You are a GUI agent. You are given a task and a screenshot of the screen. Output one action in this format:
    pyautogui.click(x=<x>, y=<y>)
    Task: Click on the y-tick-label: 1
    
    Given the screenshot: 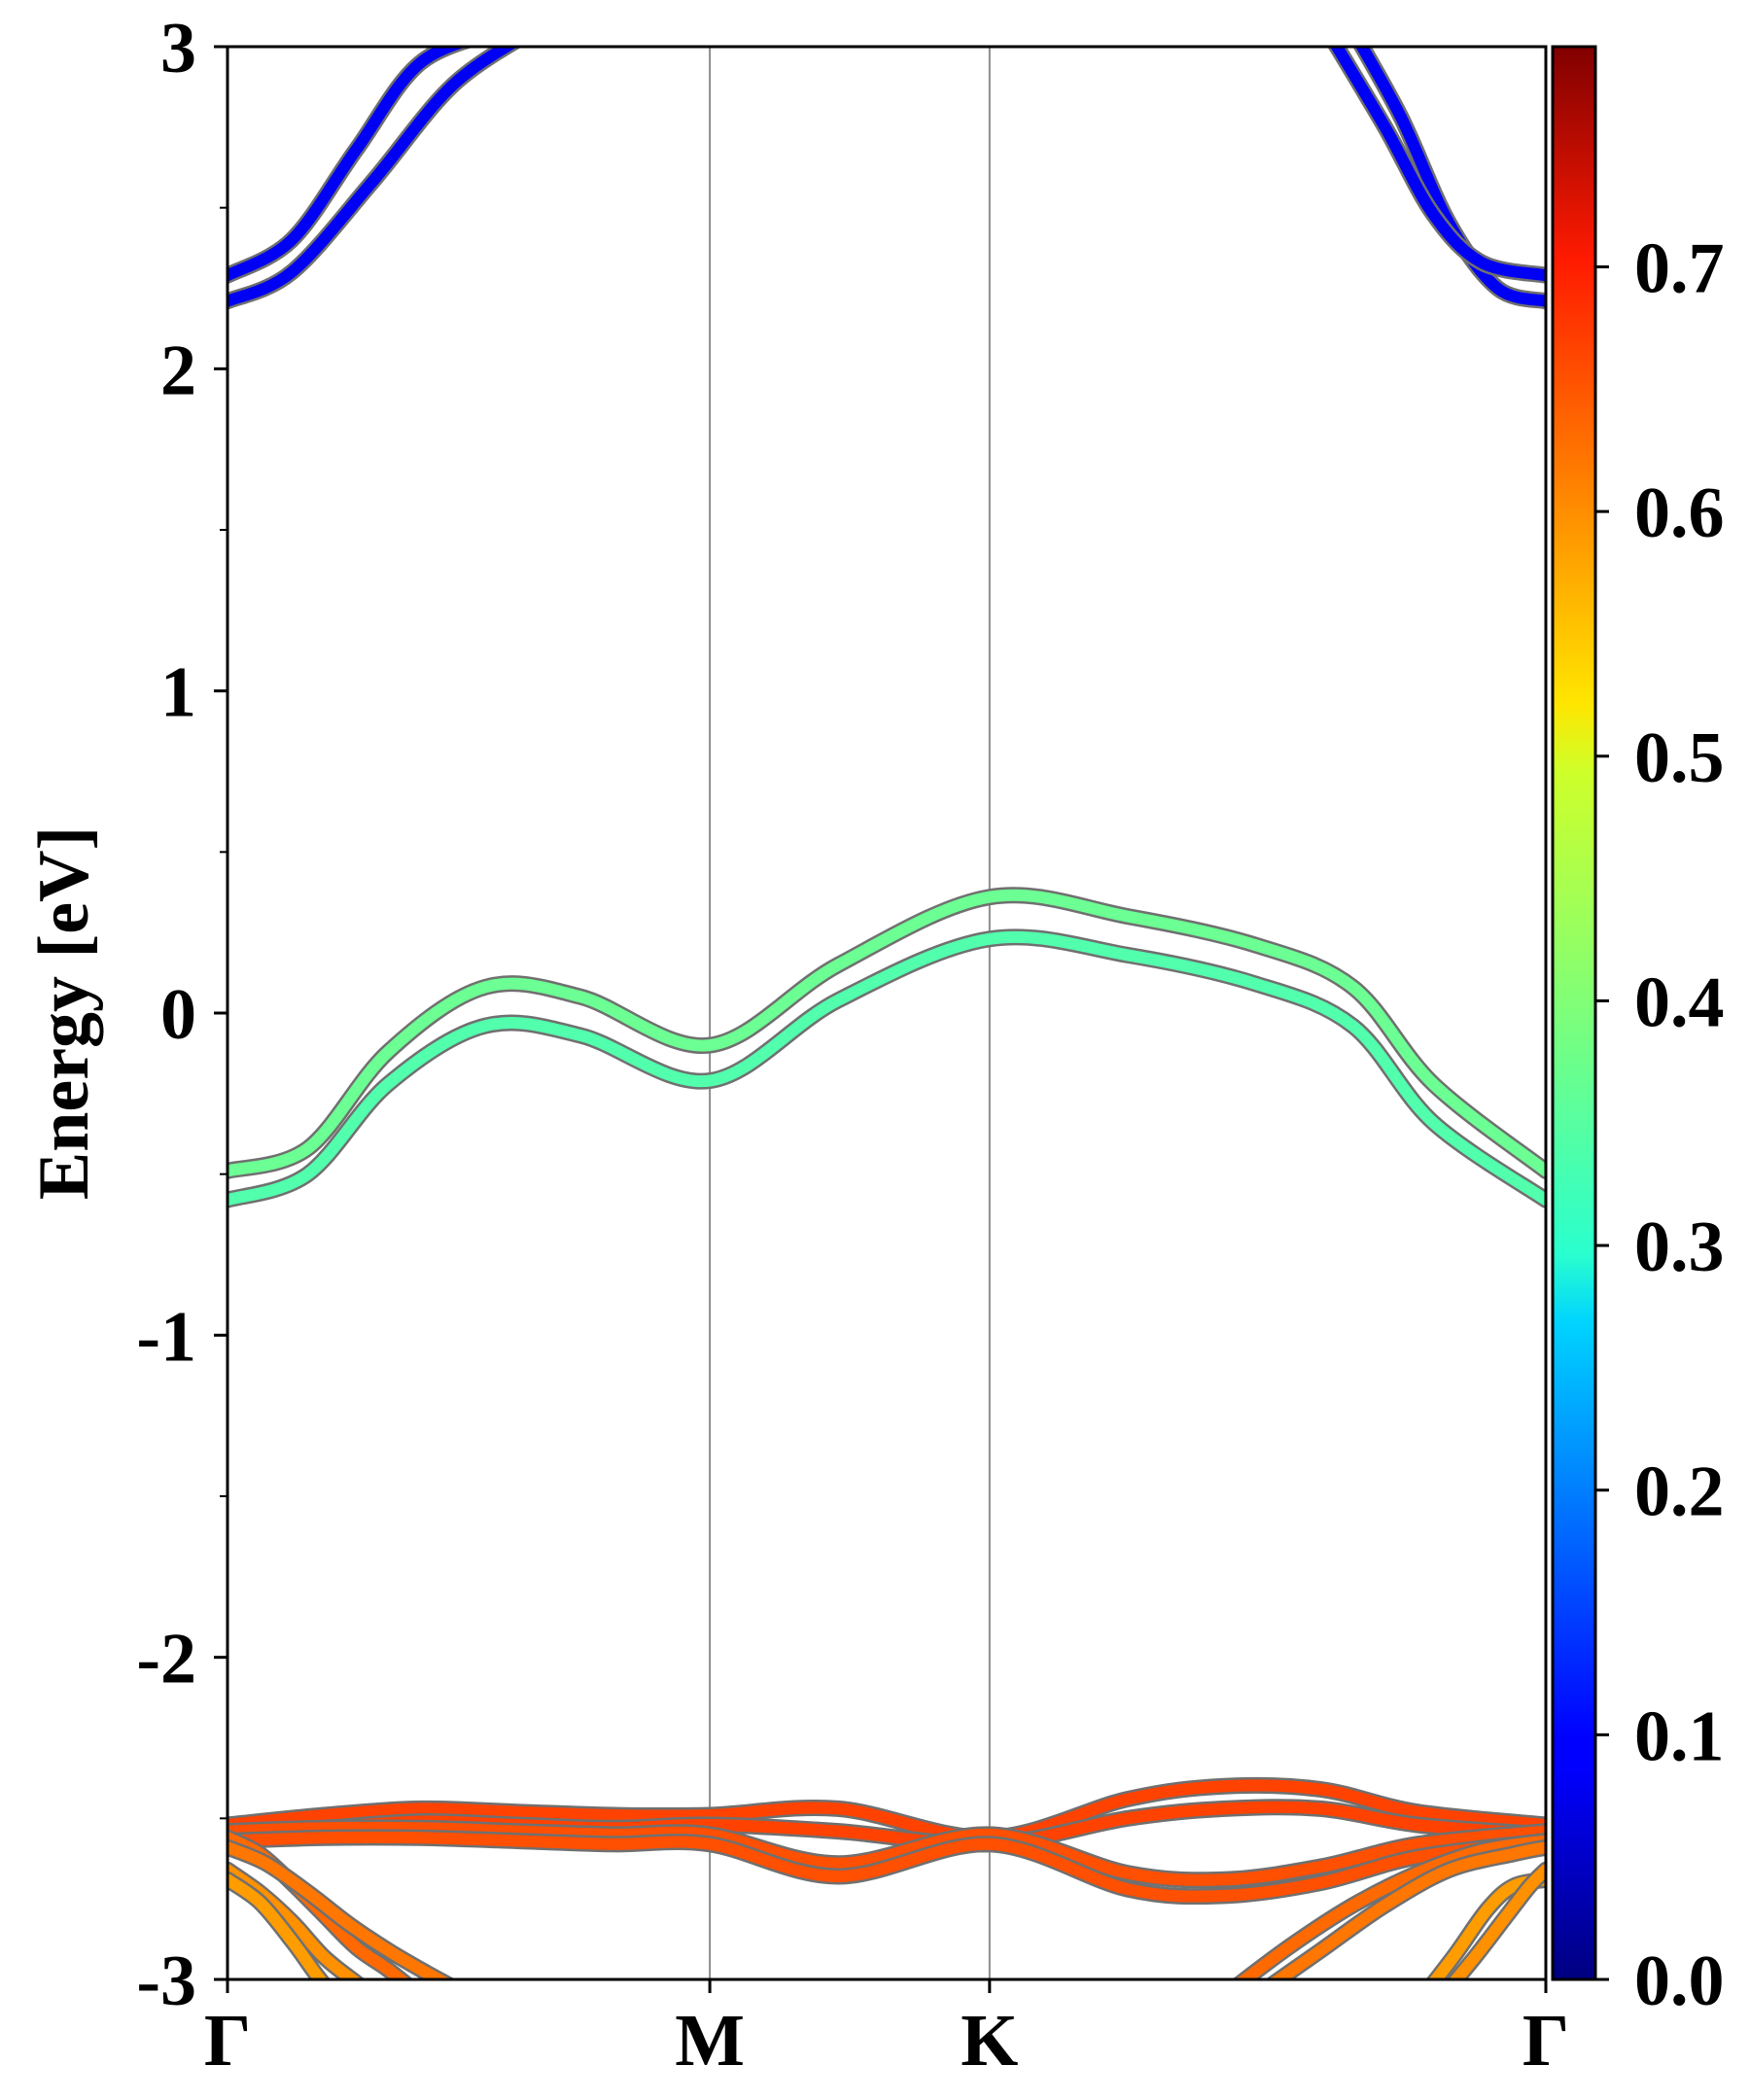 What is the action you would take?
    pyautogui.click(x=178, y=693)
    